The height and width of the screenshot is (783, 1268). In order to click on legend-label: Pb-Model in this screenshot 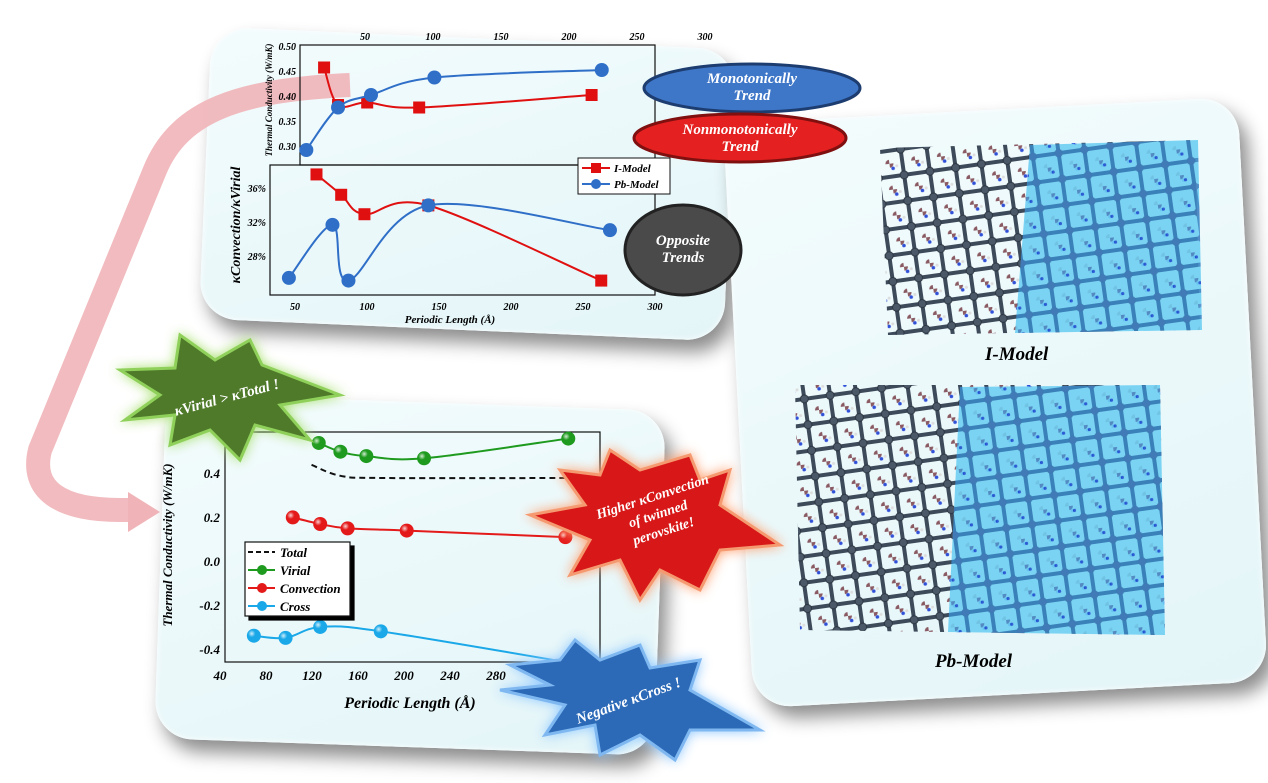, I will do `click(637, 185)`.